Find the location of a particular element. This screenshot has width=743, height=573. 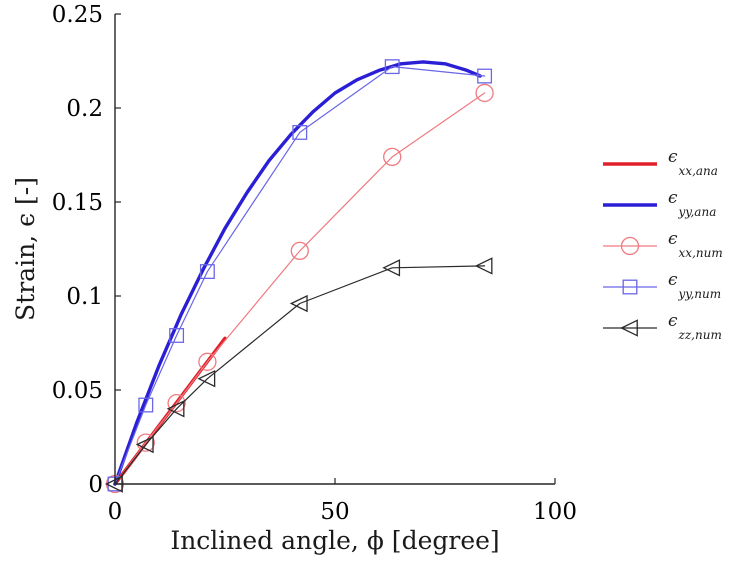

x-tick-label: 100 is located at coordinates (555, 512).